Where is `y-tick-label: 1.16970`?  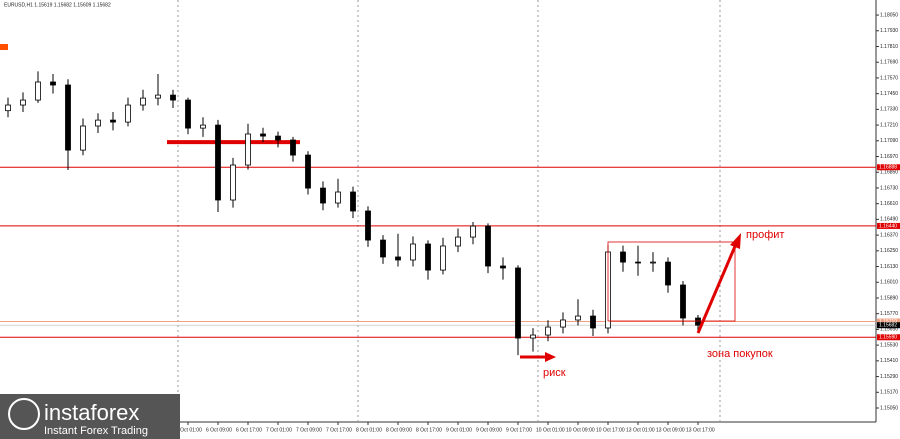 y-tick-label: 1.16970 is located at coordinates (889, 157).